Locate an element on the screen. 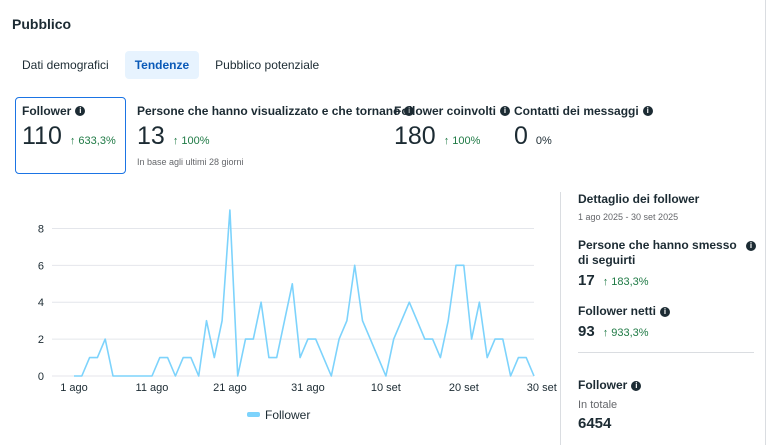 This screenshot has width=768, height=445. y-tick-label: 6 is located at coordinates (41, 266).